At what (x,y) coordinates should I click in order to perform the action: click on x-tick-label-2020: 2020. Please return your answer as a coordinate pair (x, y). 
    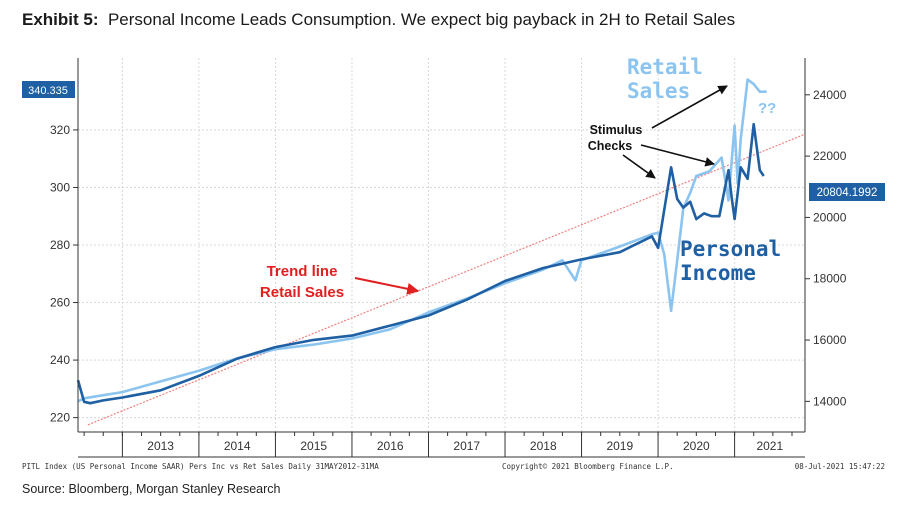
    Looking at the image, I should click on (696, 446).